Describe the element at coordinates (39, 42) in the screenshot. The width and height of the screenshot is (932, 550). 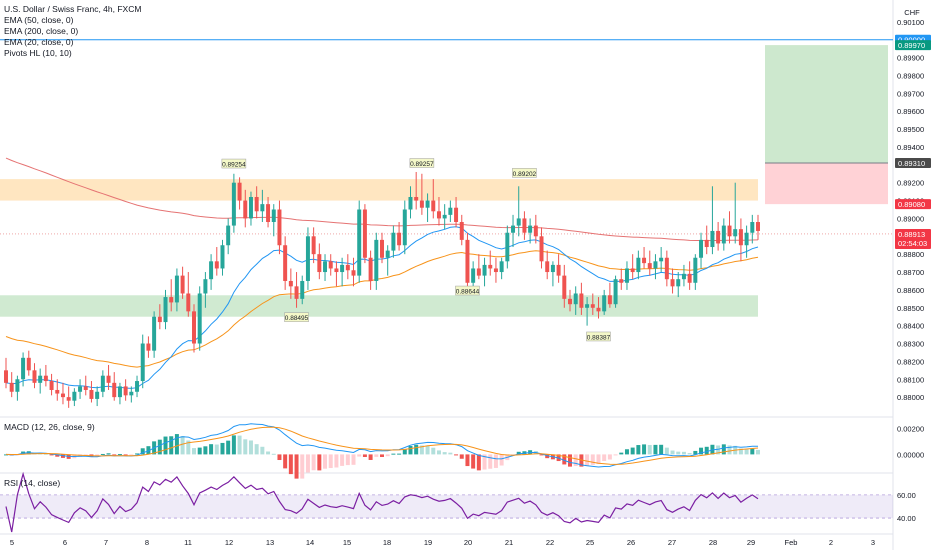
I see `ema20-legend: EMA (20, close, 0)` at that location.